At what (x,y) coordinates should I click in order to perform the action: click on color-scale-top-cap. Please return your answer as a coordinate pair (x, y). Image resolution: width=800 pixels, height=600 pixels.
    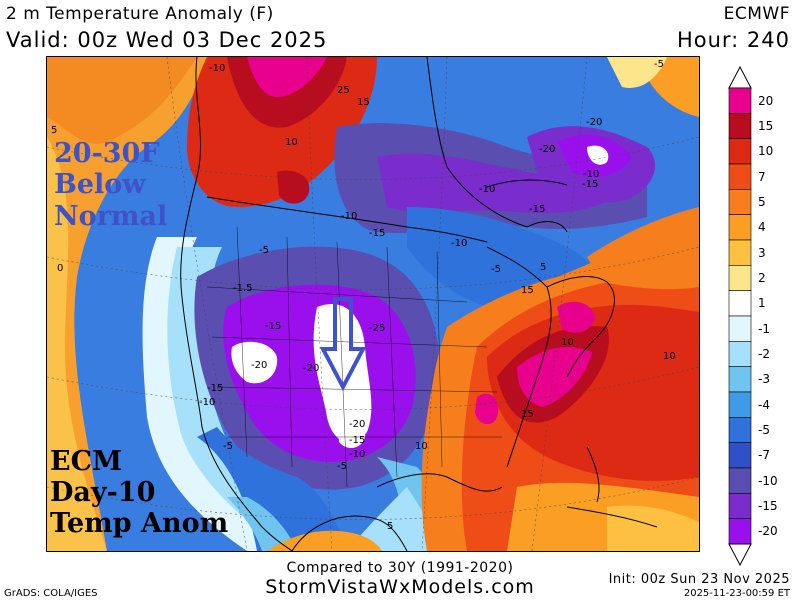
    Looking at the image, I should click on (740, 77).